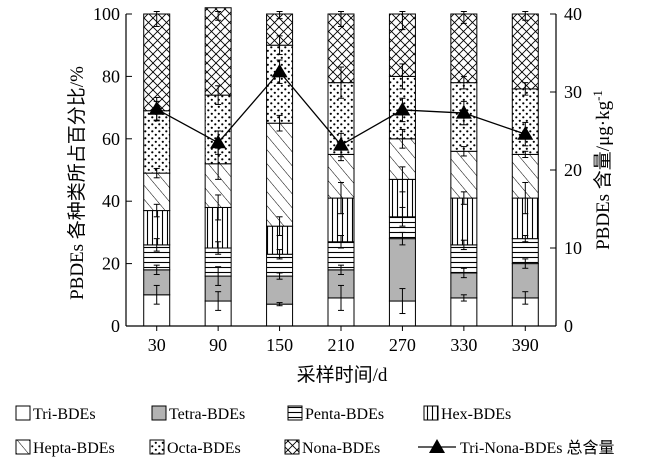 The width and height of the screenshot is (667, 473). What do you see at coordinates (207, 414) in the screenshot?
I see `legend-label-tetra-bdes: Tetra-BDEs` at bounding box center [207, 414].